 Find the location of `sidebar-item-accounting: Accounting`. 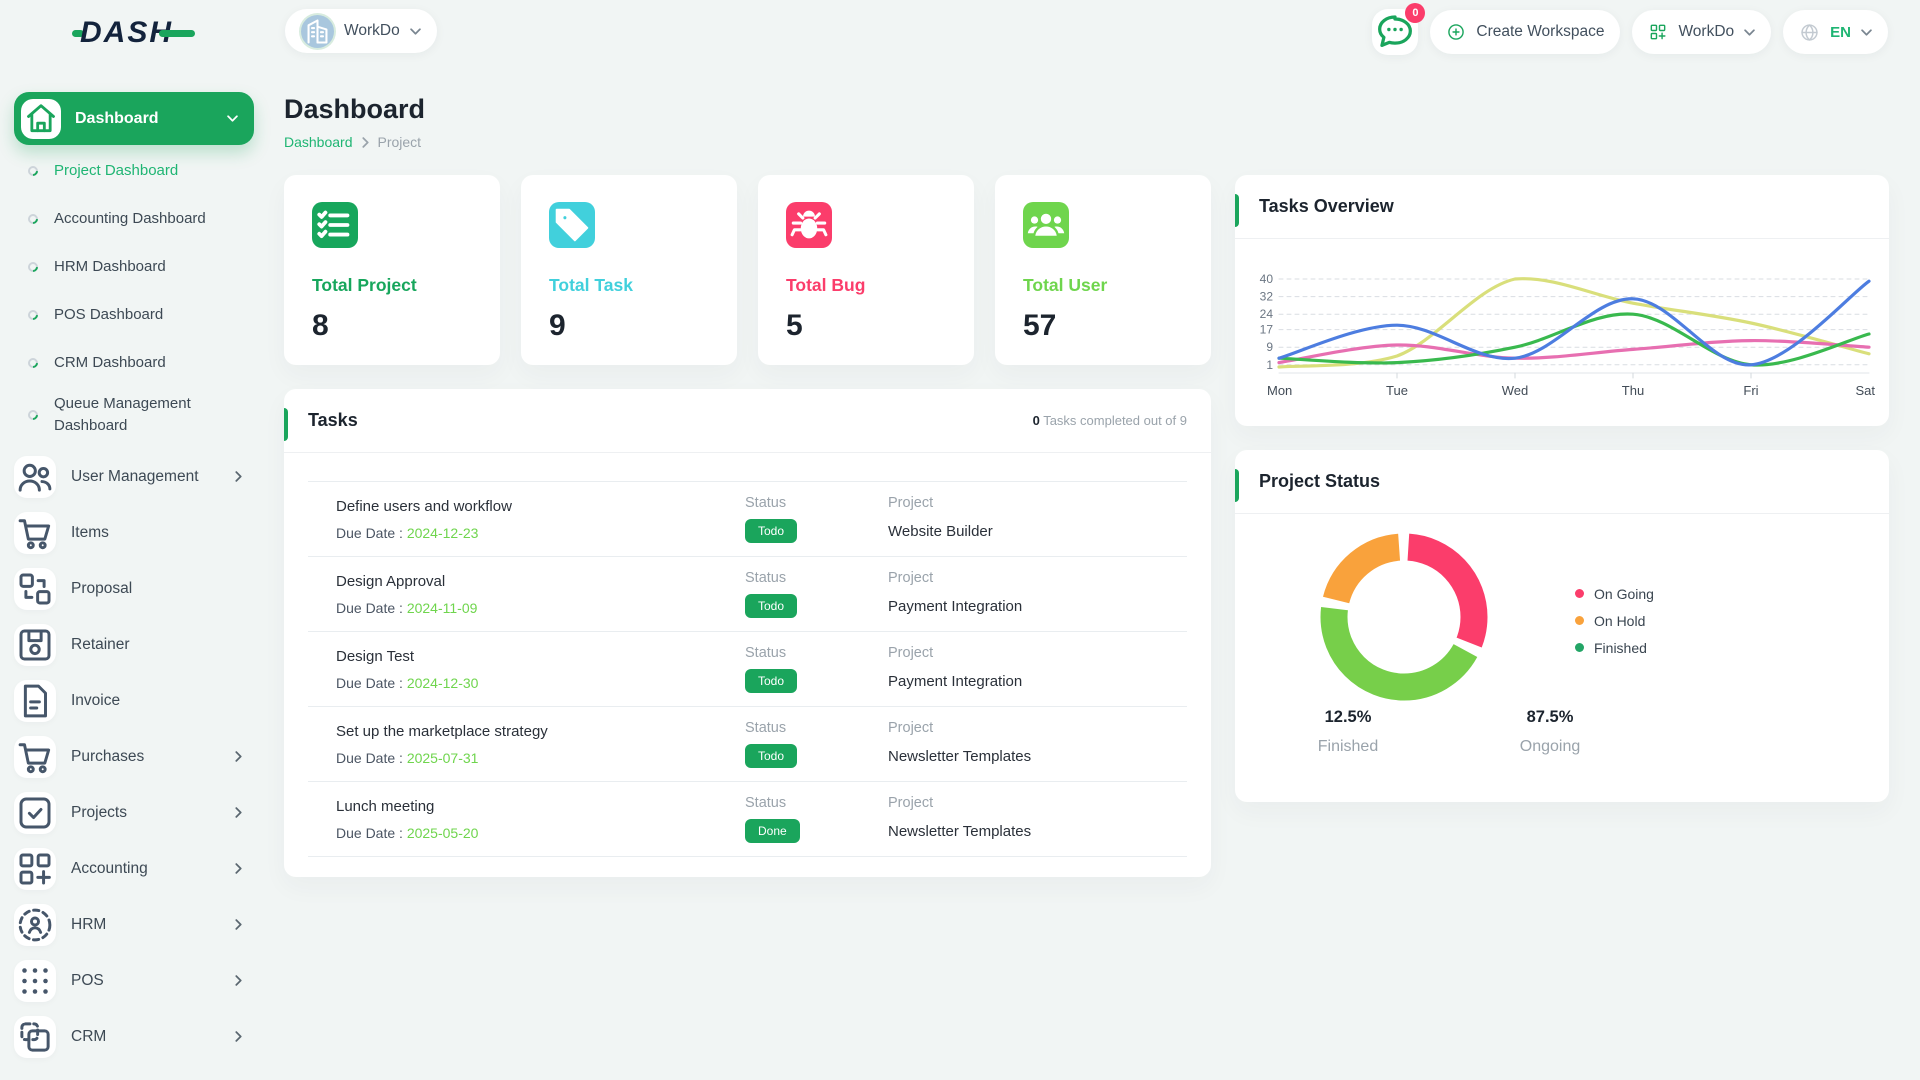

sidebar-item-accounting: Accounting is located at coordinates (134, 869).